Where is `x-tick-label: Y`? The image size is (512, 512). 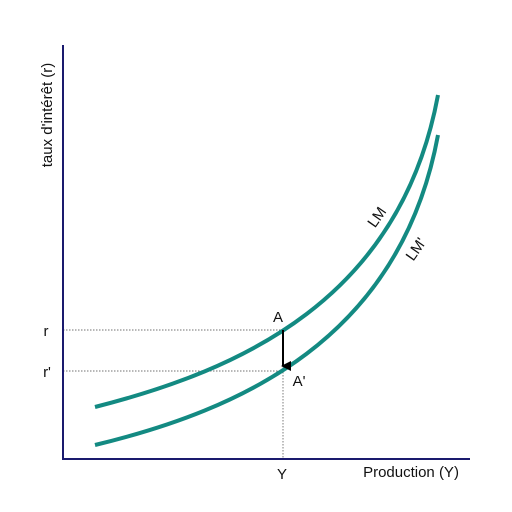 x-tick-label: Y is located at coordinates (282, 474).